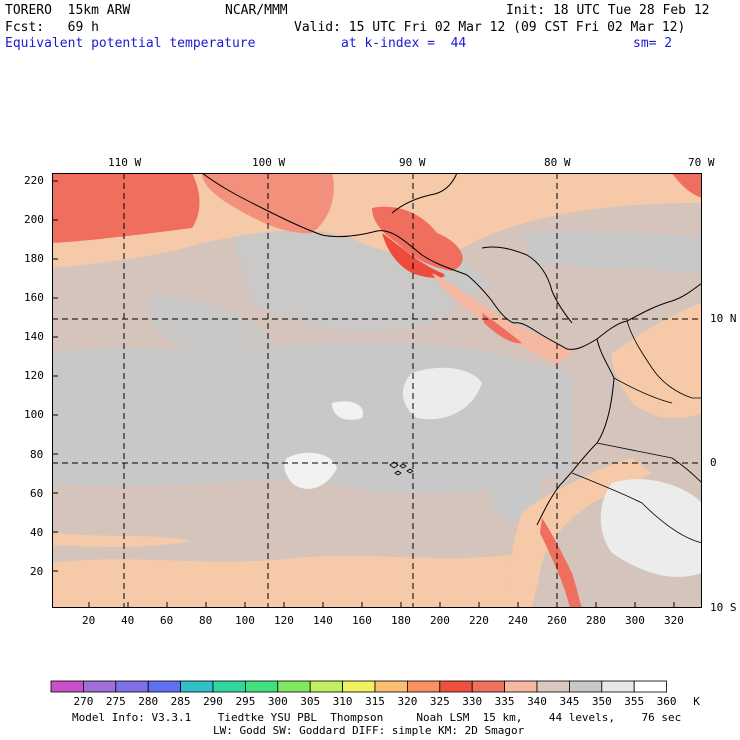 This screenshot has height=740, width=740. What do you see at coordinates (213, 701) in the screenshot?
I see `colorbar-label: 290` at bounding box center [213, 701].